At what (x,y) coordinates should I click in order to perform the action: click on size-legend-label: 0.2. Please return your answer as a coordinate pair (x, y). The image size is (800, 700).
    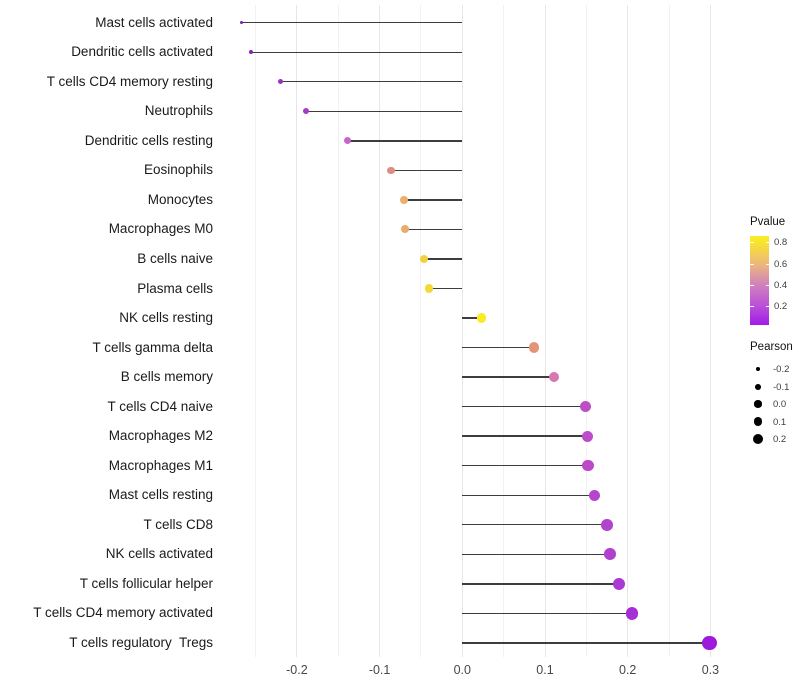
    Looking at the image, I should click on (780, 439).